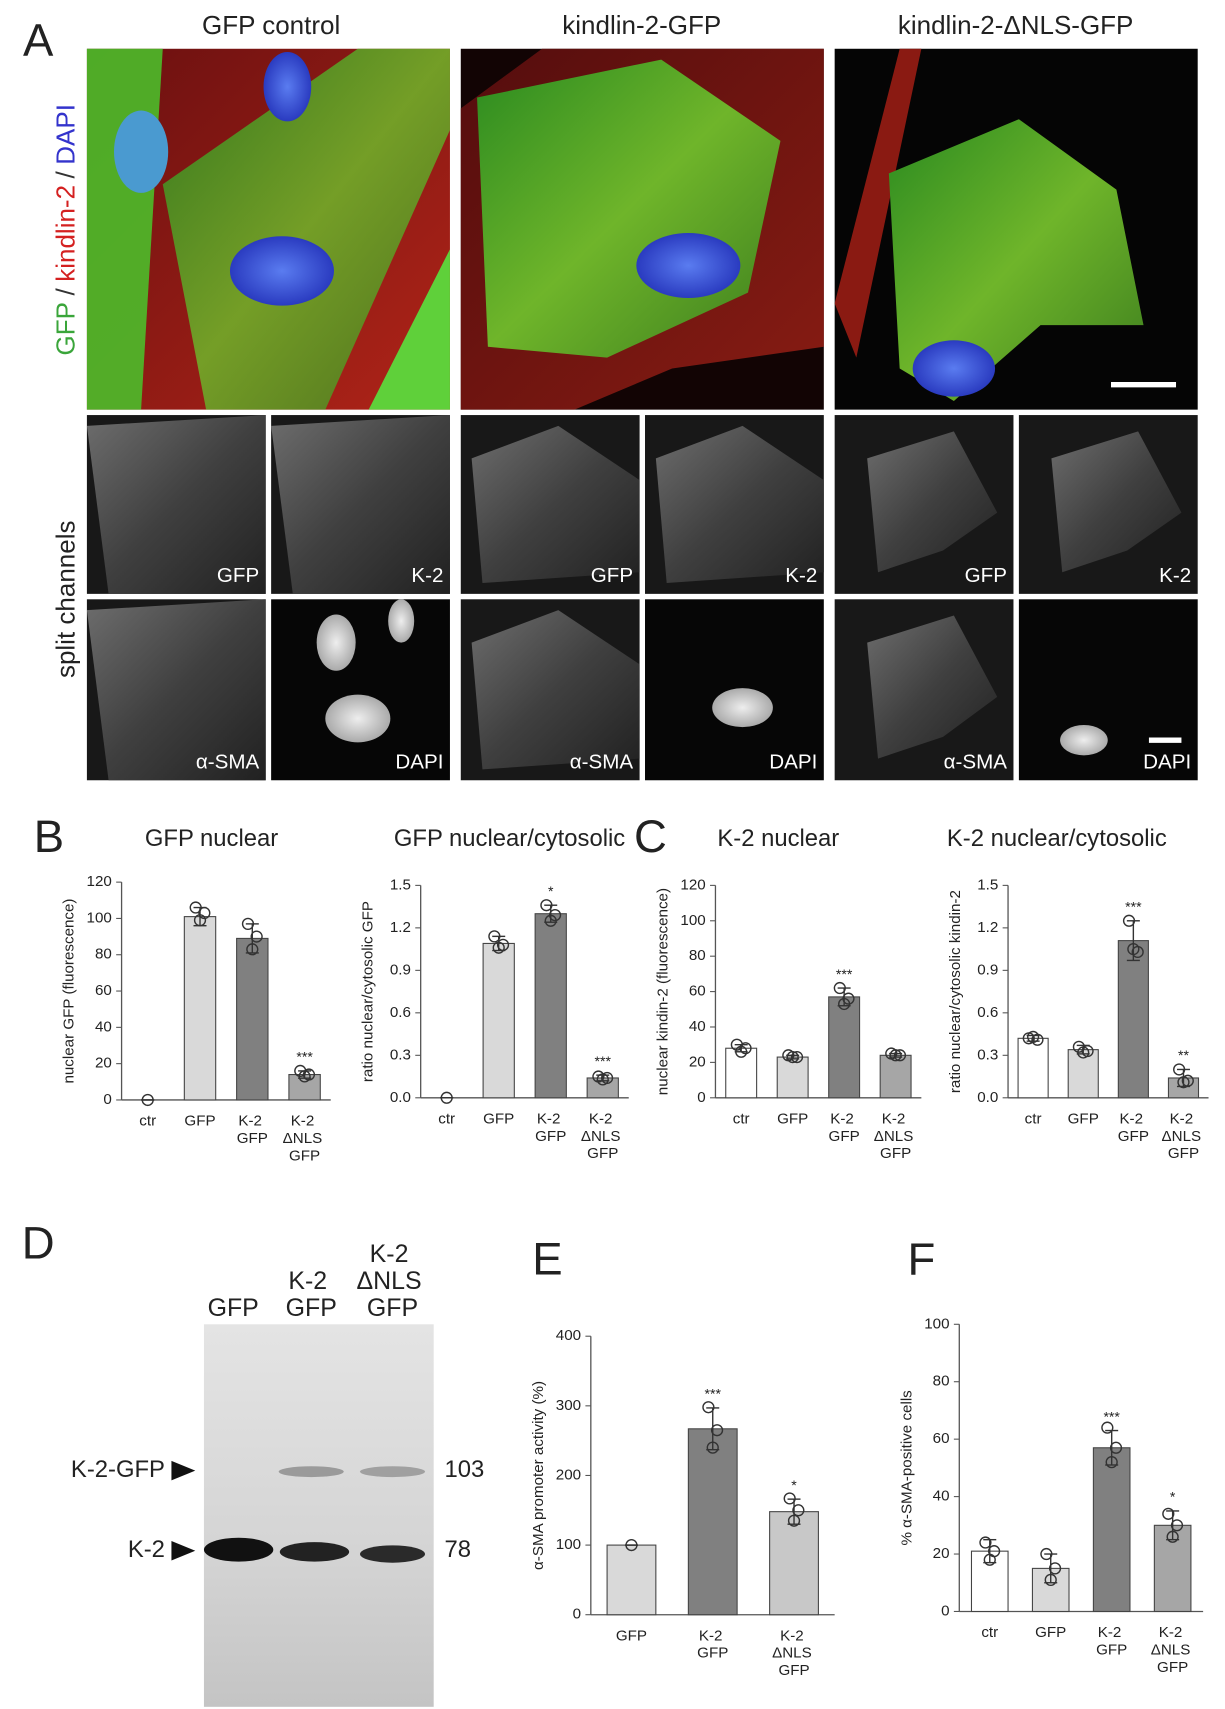 Image resolution: width=1225 pixels, height=1709 pixels. What do you see at coordinates (568, 1474) in the screenshot?
I see `y-tick-label: 200` at bounding box center [568, 1474].